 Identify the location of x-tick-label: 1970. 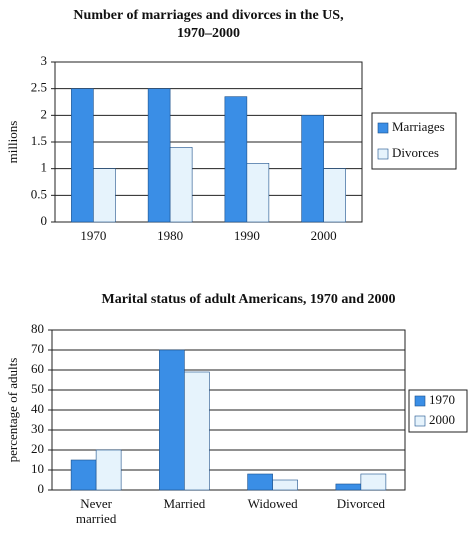
(93, 235).